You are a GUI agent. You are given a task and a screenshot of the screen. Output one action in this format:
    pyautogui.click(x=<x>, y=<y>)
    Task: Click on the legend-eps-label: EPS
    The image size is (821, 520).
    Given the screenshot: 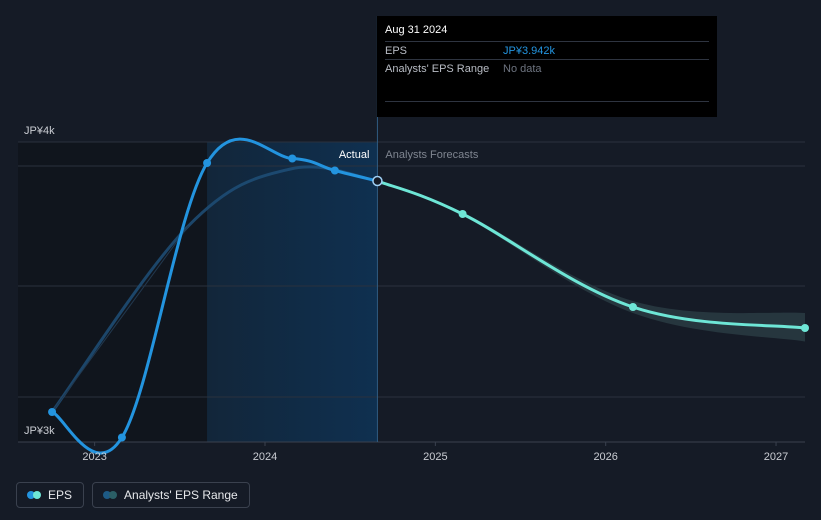 What is the action you would take?
    pyautogui.click(x=60, y=495)
    